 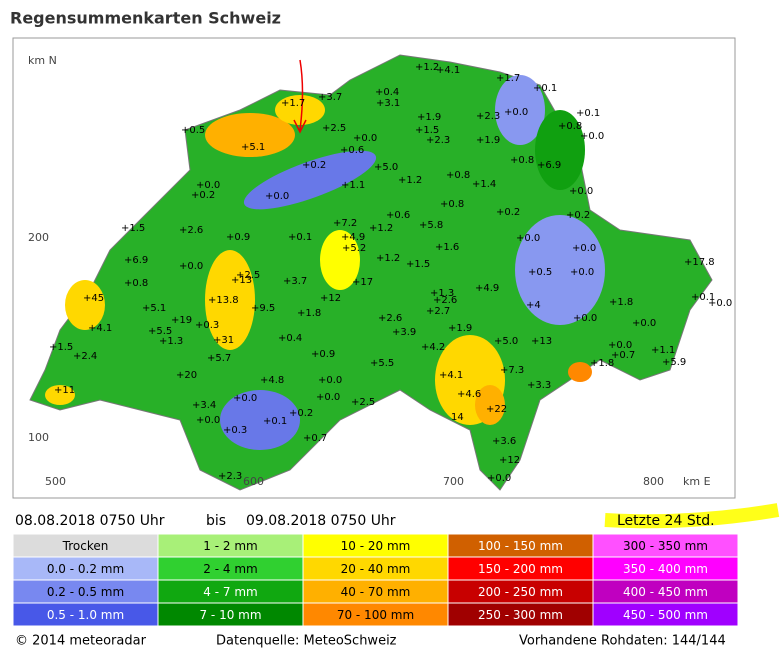 What do you see at coordinates (506, 341) in the screenshot?
I see `station-value: +5.0` at bounding box center [506, 341].